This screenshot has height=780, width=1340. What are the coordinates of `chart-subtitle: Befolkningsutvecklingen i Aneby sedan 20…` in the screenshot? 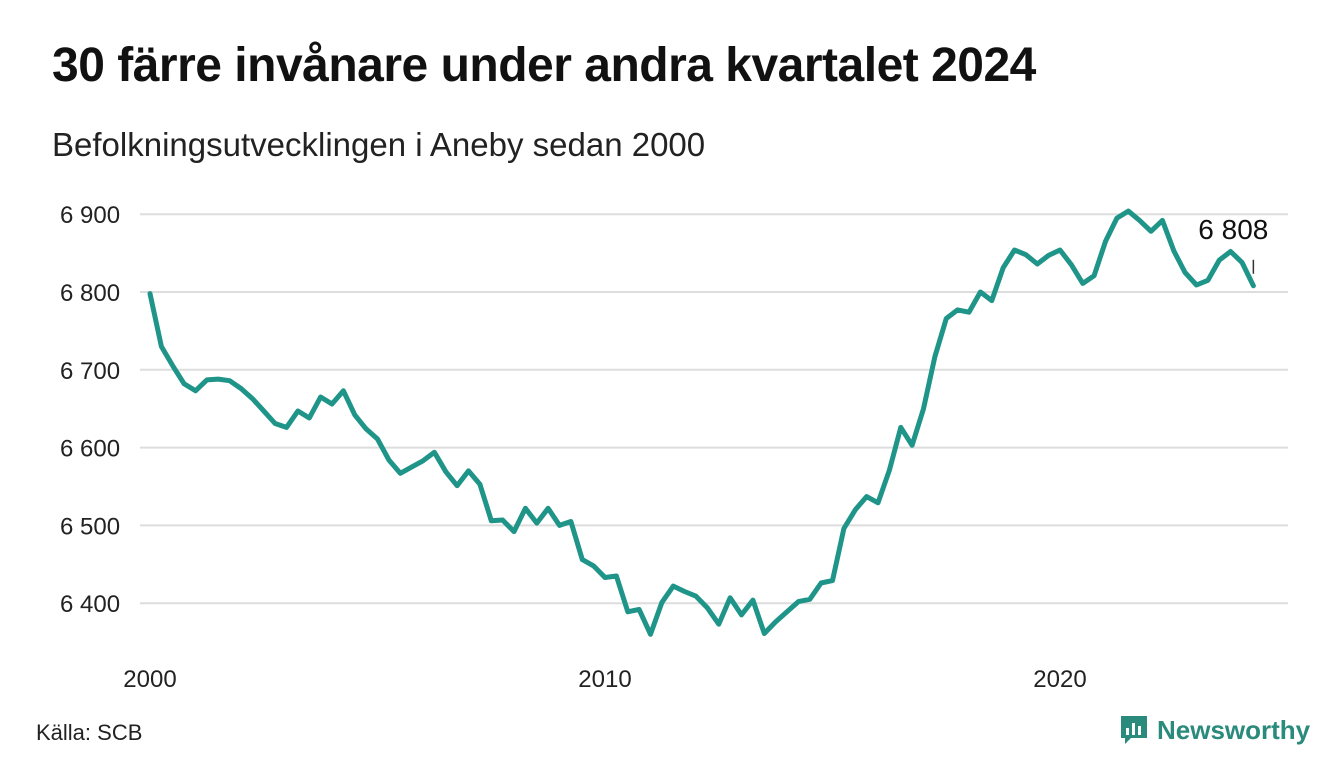 It's located at (379, 144).